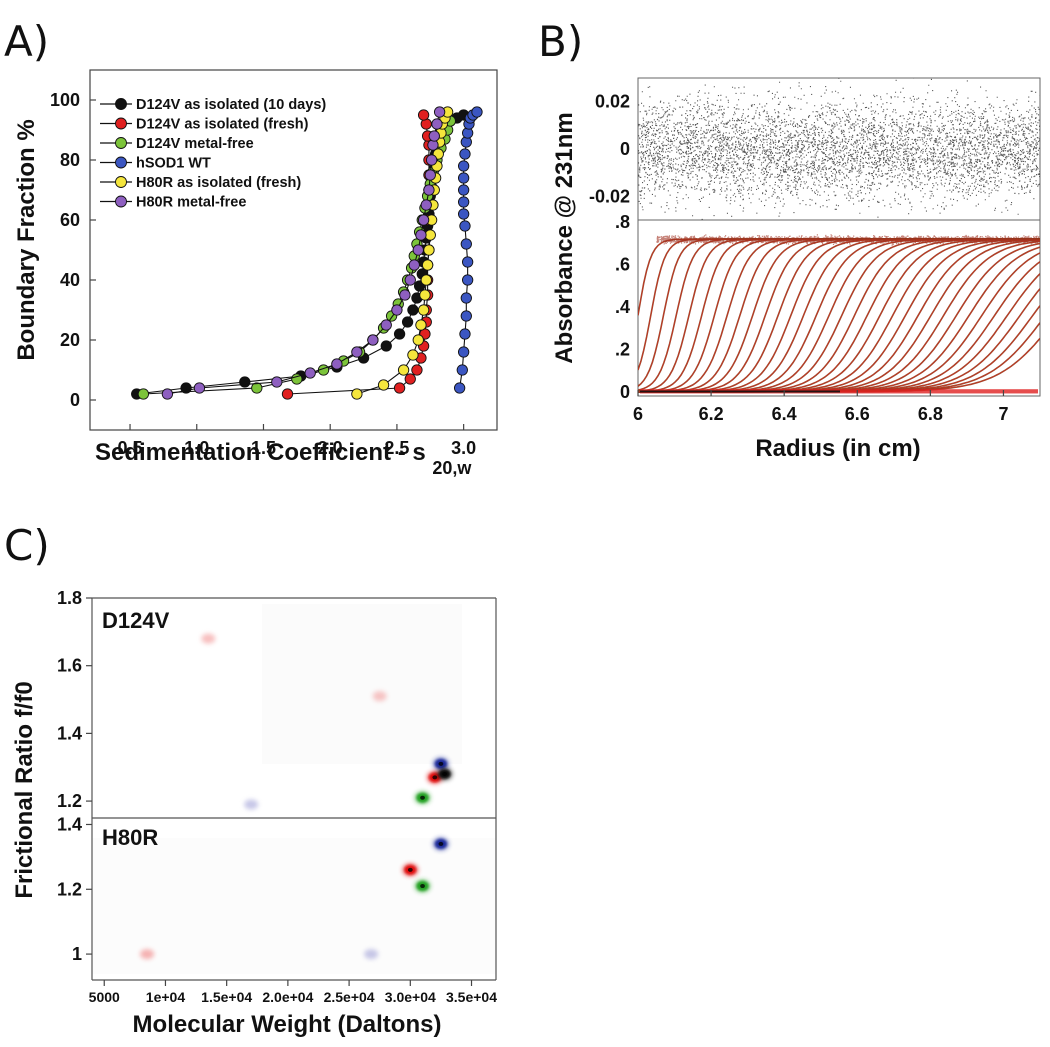  I want to click on panel-a-xtick-label: 1.0, so click(196, 448).